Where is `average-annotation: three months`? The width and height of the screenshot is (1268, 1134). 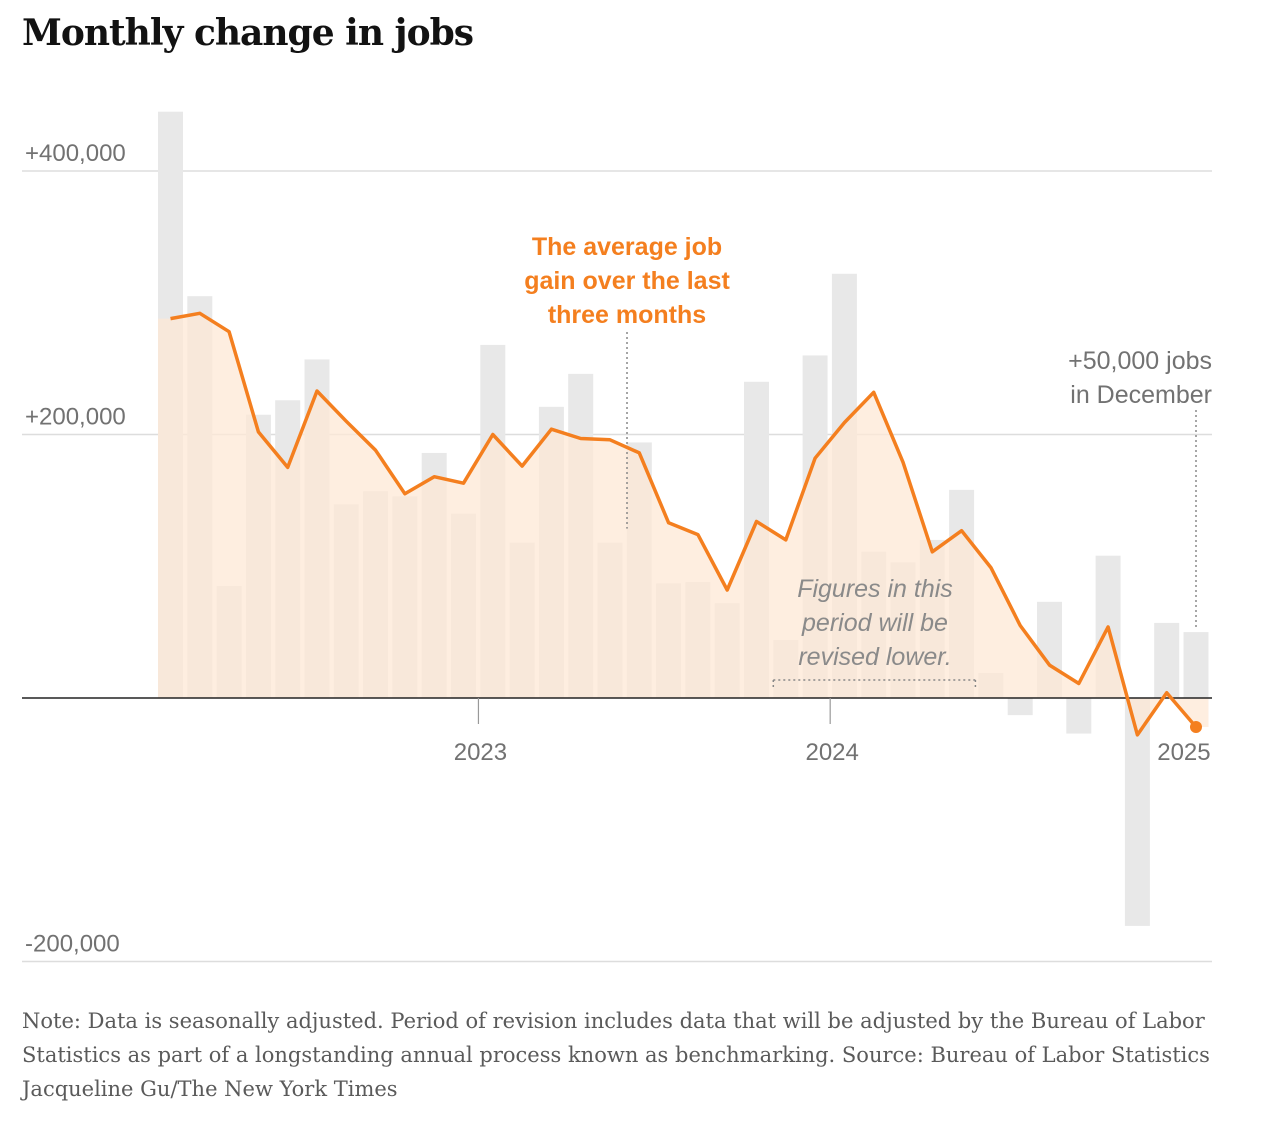 average-annotation: three months is located at coordinates (627, 315).